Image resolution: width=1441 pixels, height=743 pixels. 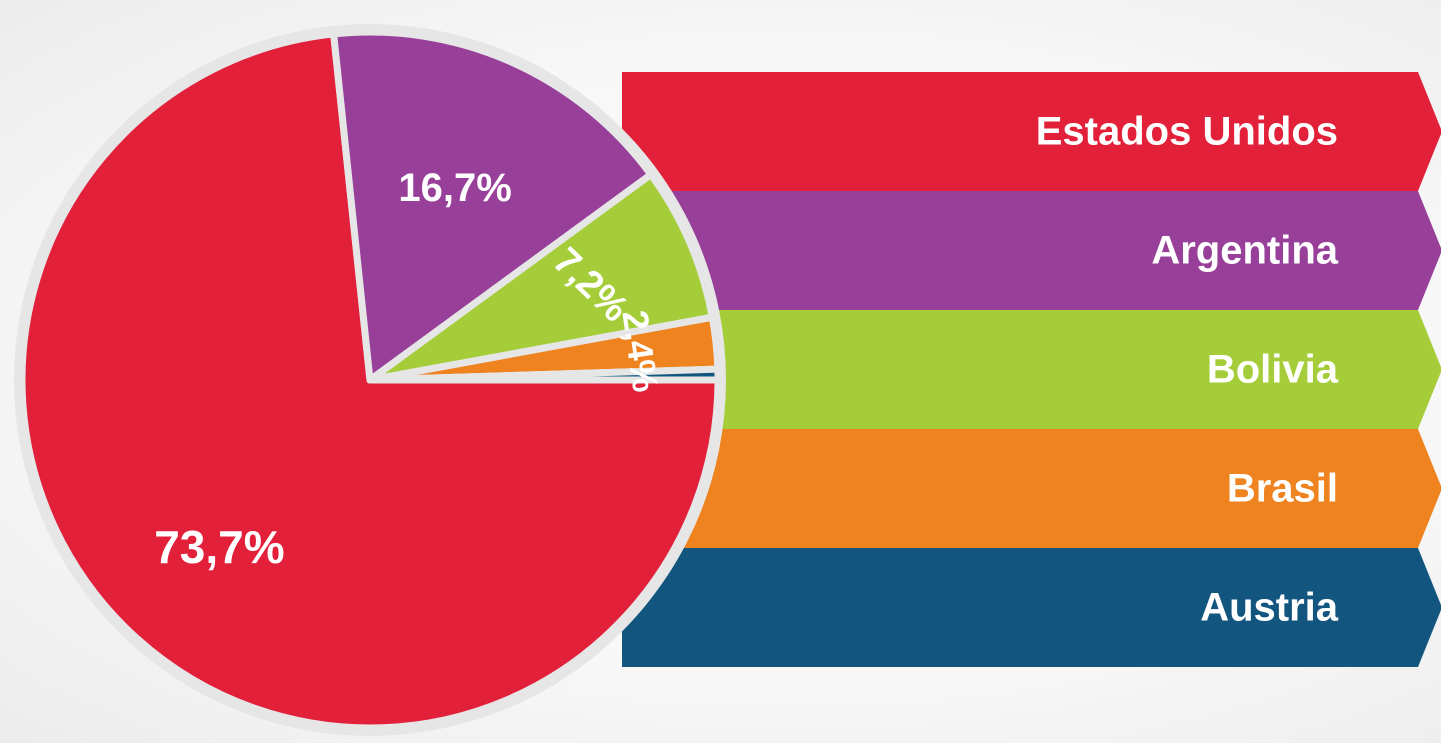 I want to click on legend-band-argentina, so click(x=1031, y=250).